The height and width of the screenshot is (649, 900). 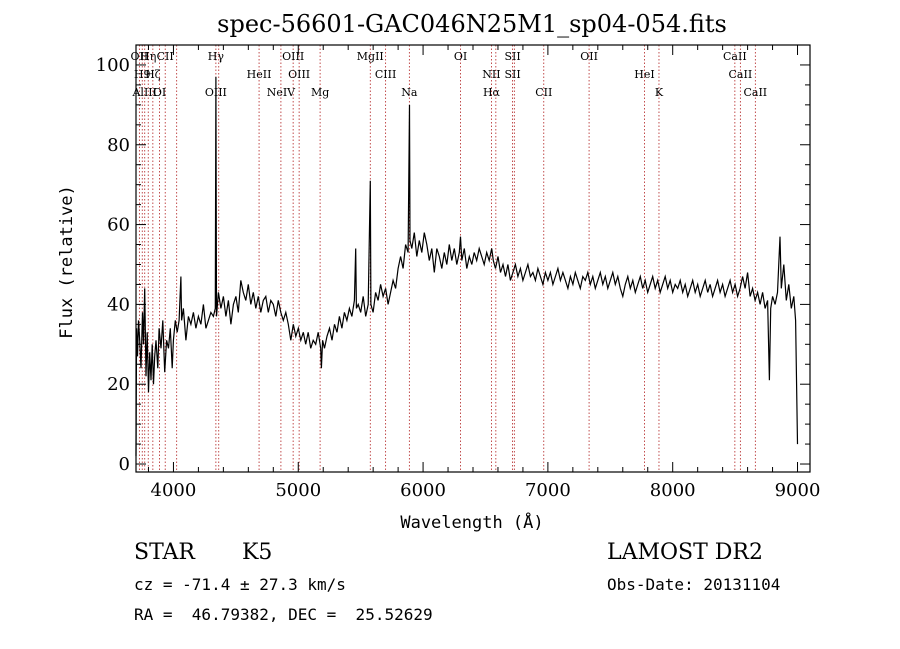 I want to click on reference-line-label: Hζ, so click(x=153, y=74).